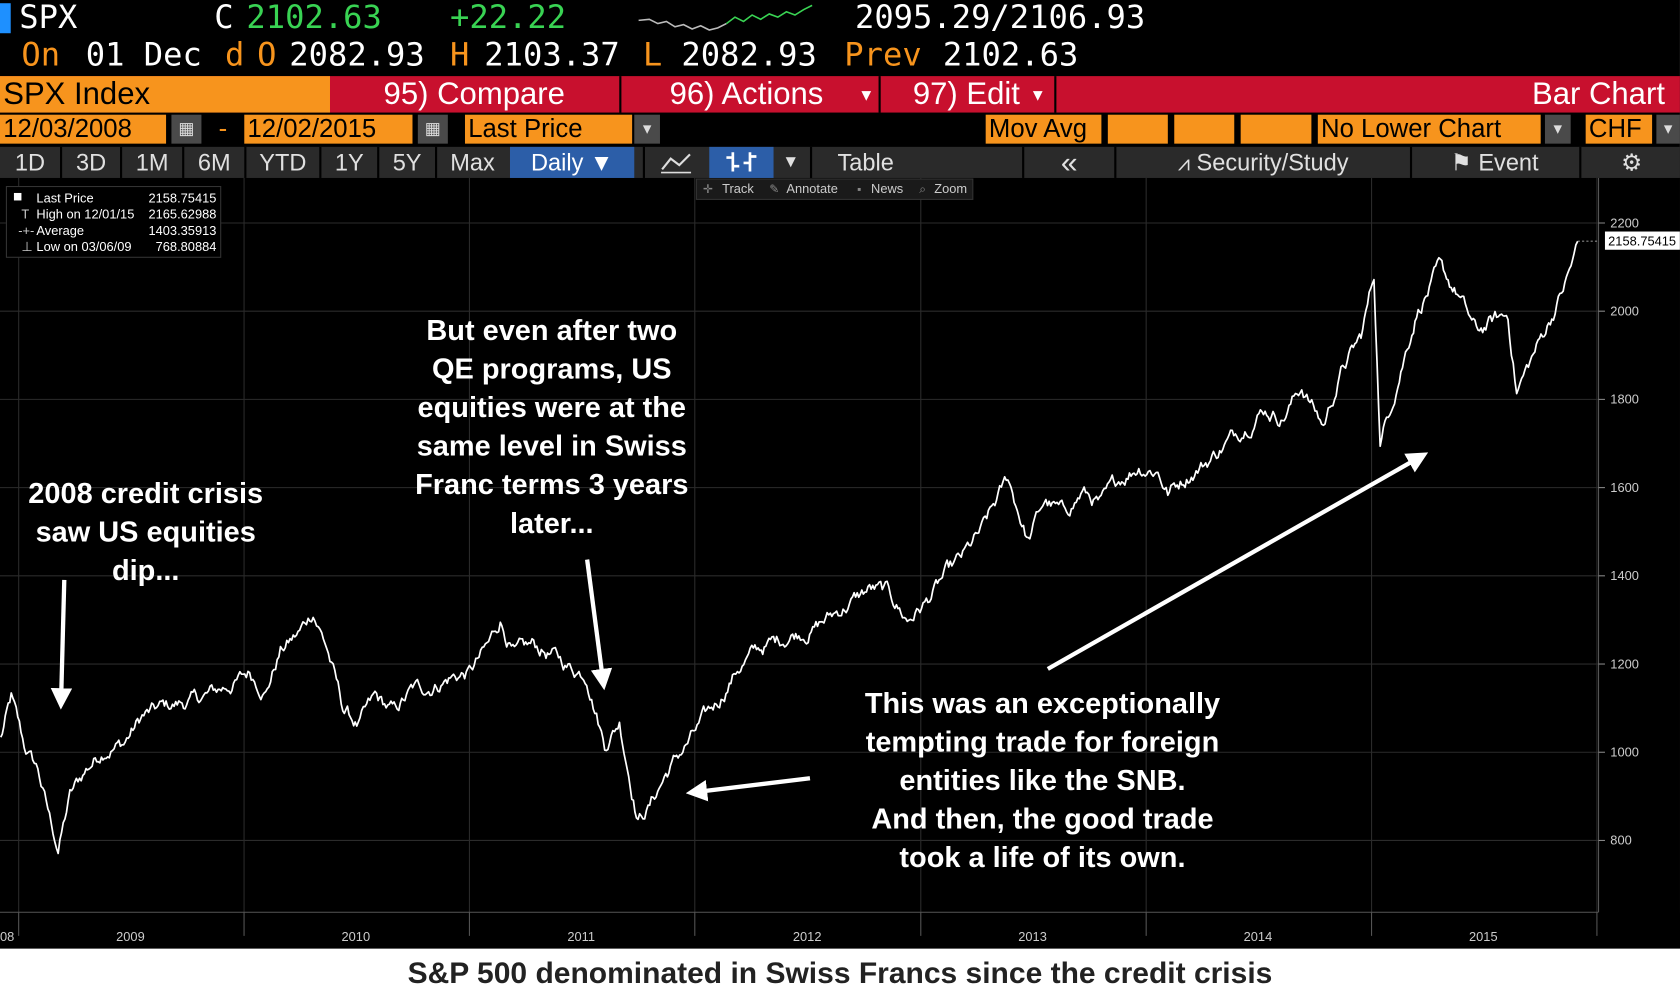 The image size is (1680, 997). Describe the element at coordinates (1042, 819) in the screenshot. I see `trade-line-4: And then, the good trade` at that location.